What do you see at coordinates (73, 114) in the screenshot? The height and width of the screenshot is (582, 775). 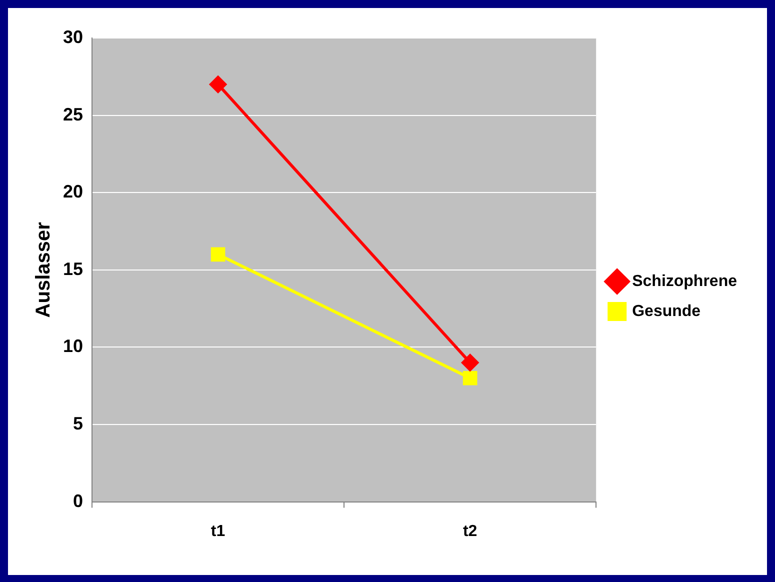 I see `y-tick-label: 25` at bounding box center [73, 114].